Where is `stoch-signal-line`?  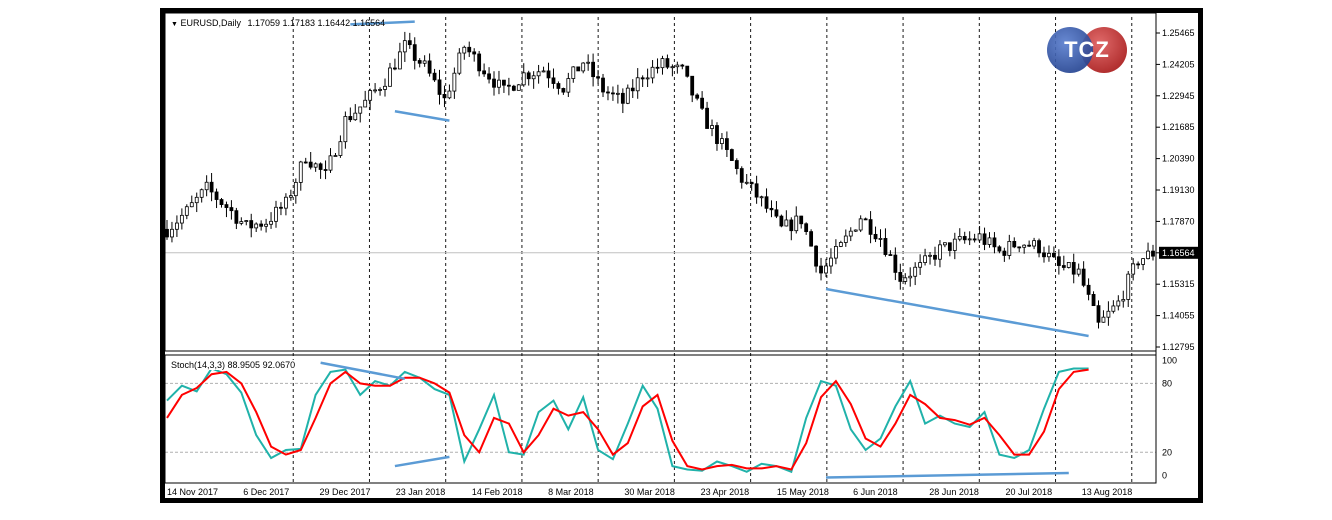 stoch-signal-line is located at coordinates (627, 419).